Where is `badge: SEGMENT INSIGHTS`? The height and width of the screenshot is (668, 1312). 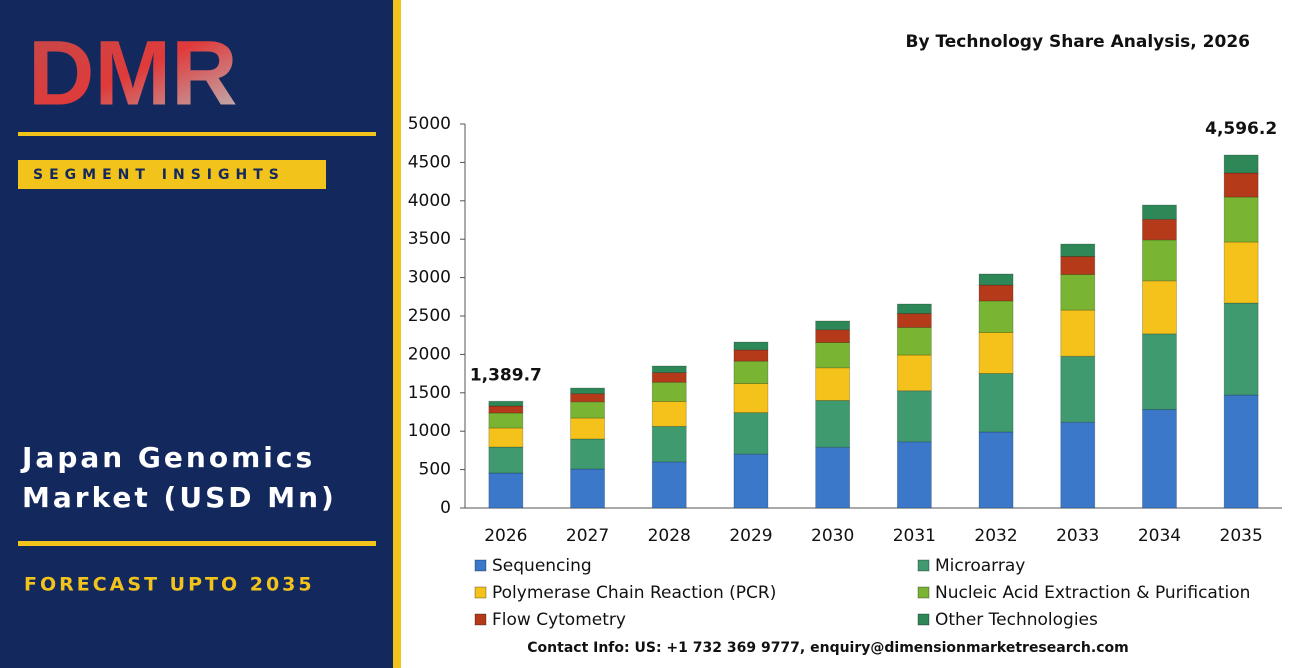
badge: SEGMENT INSIGHTS is located at coordinates (159, 175).